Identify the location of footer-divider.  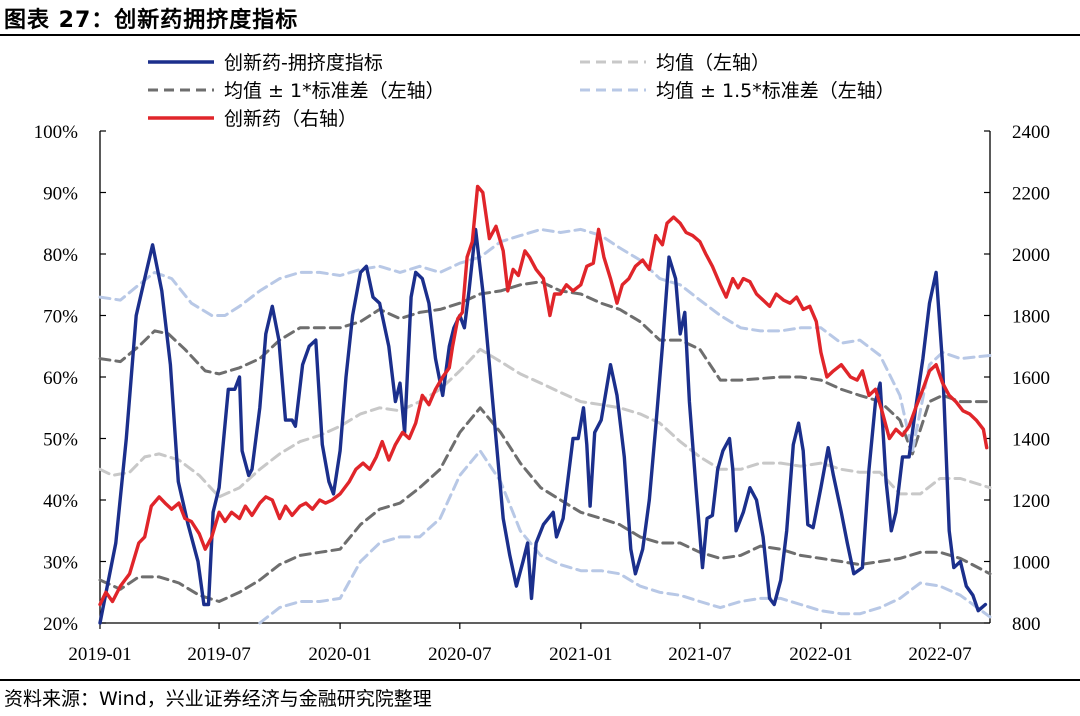
(540, 680).